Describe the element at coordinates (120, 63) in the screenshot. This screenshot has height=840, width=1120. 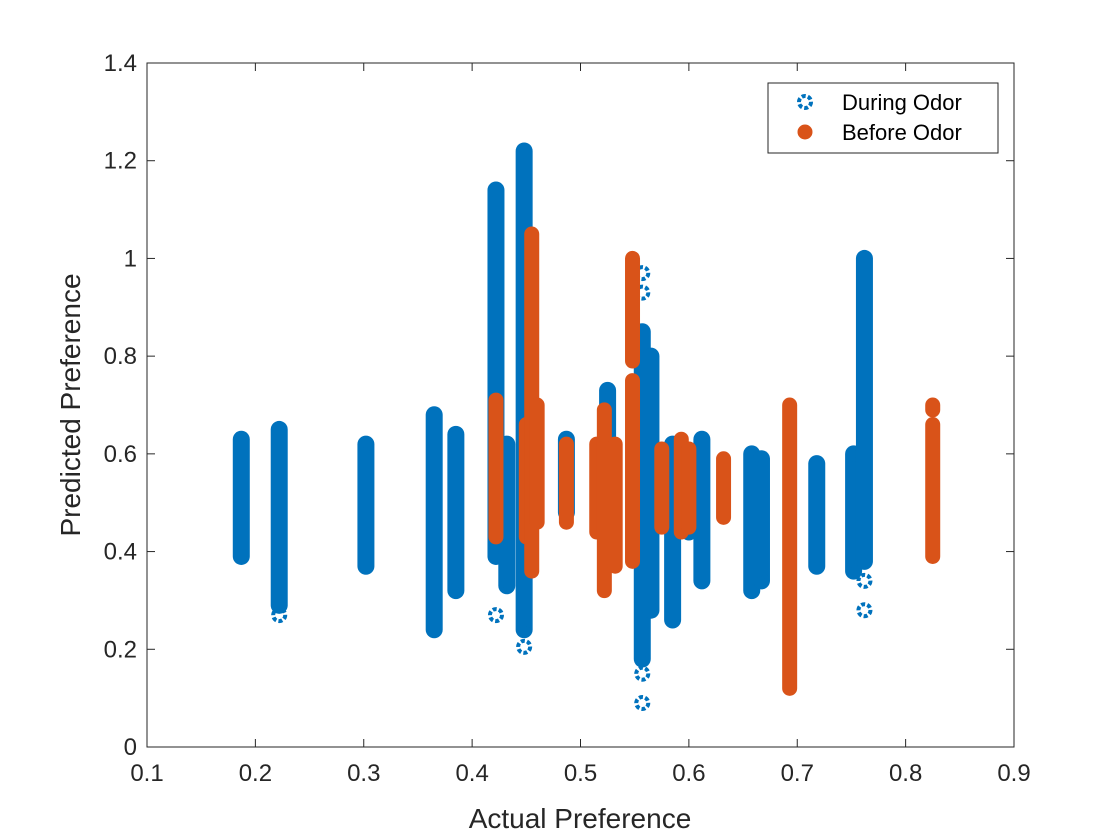
I see `y-tick-label: 1.4` at that location.